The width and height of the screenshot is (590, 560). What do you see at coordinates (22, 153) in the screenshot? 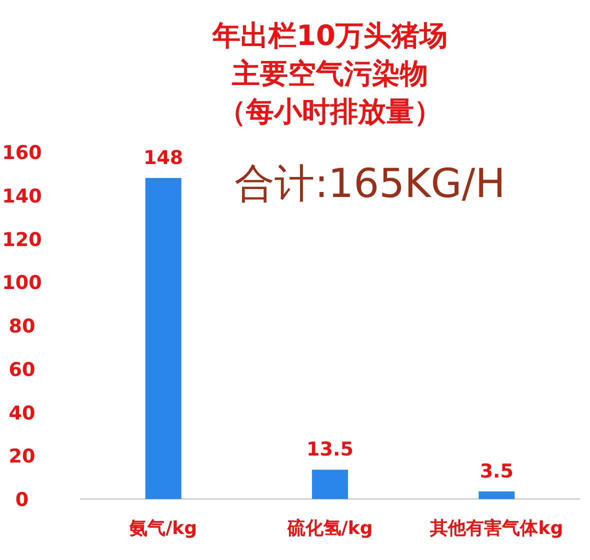
I see `y-tick-label: 160` at bounding box center [22, 153].